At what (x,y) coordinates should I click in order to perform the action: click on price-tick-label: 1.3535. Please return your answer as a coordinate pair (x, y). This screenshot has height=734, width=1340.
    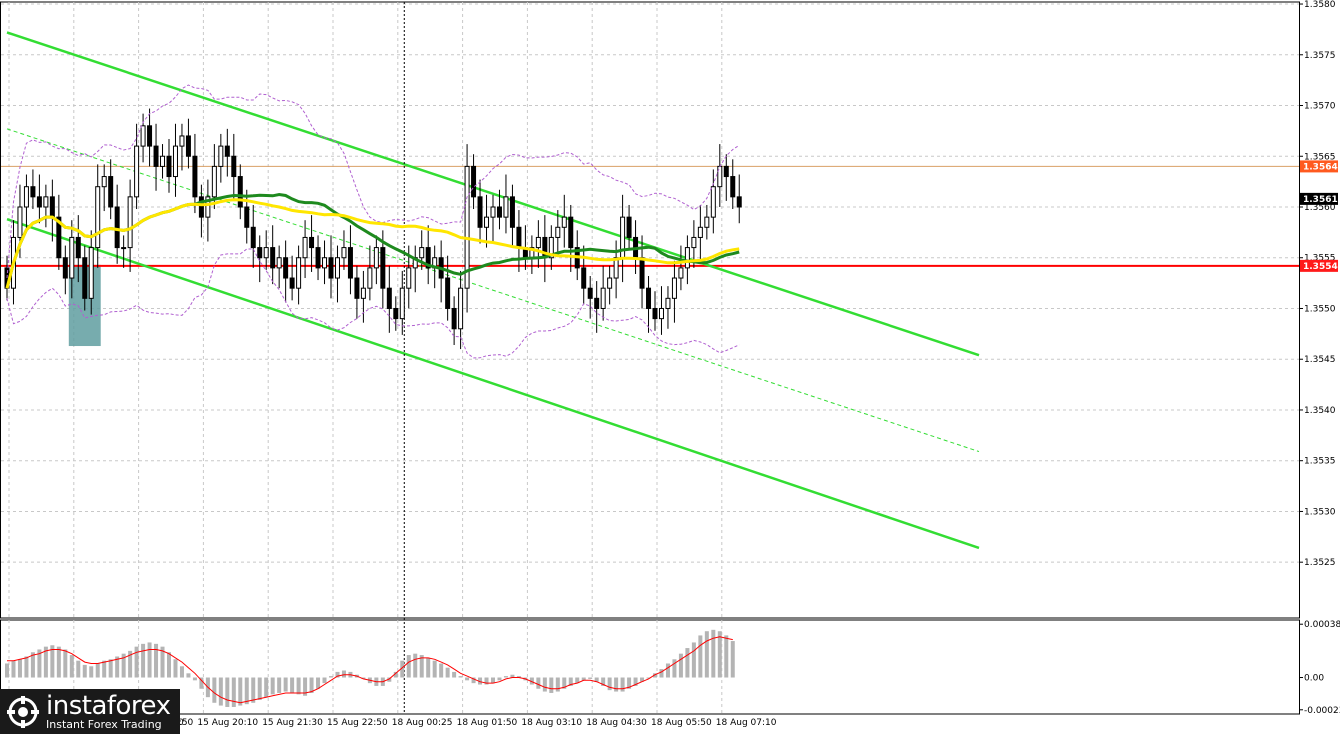
    Looking at the image, I should click on (1320, 462).